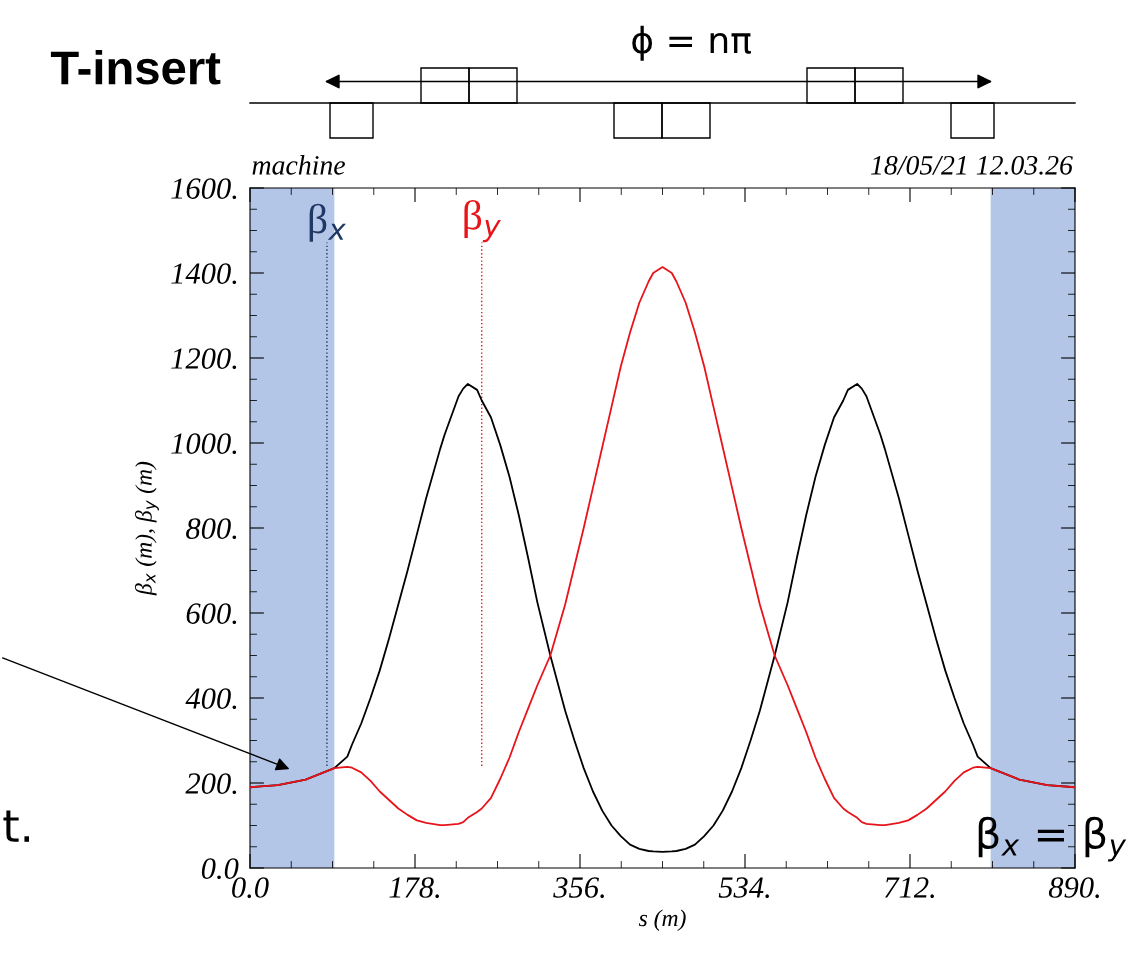 Image resolution: width=1133 pixels, height=959 pixels. I want to click on x-tick-label: 178., so click(414, 887).